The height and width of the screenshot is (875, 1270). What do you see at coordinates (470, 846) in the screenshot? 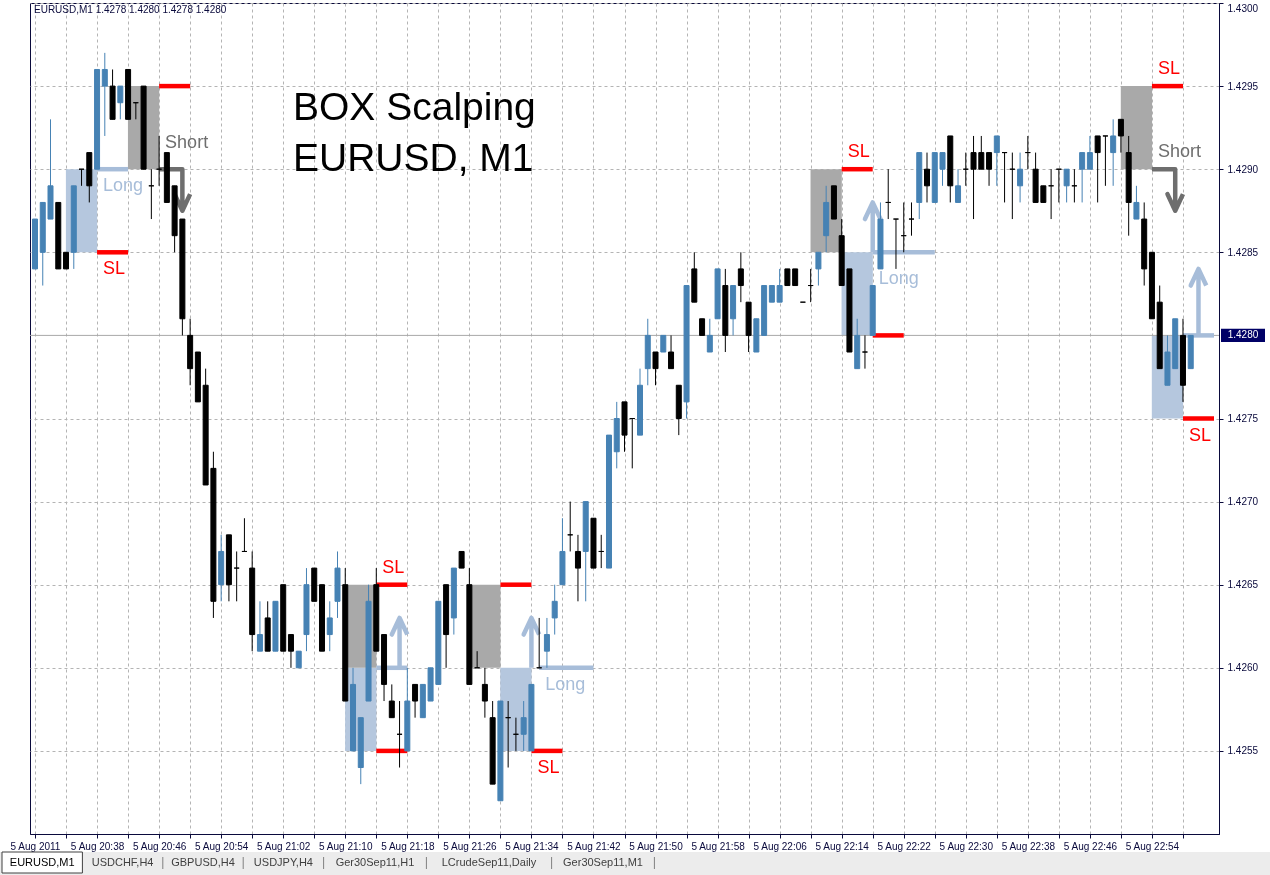
I see `x-tick-label: 5 Aug 21:26` at bounding box center [470, 846].